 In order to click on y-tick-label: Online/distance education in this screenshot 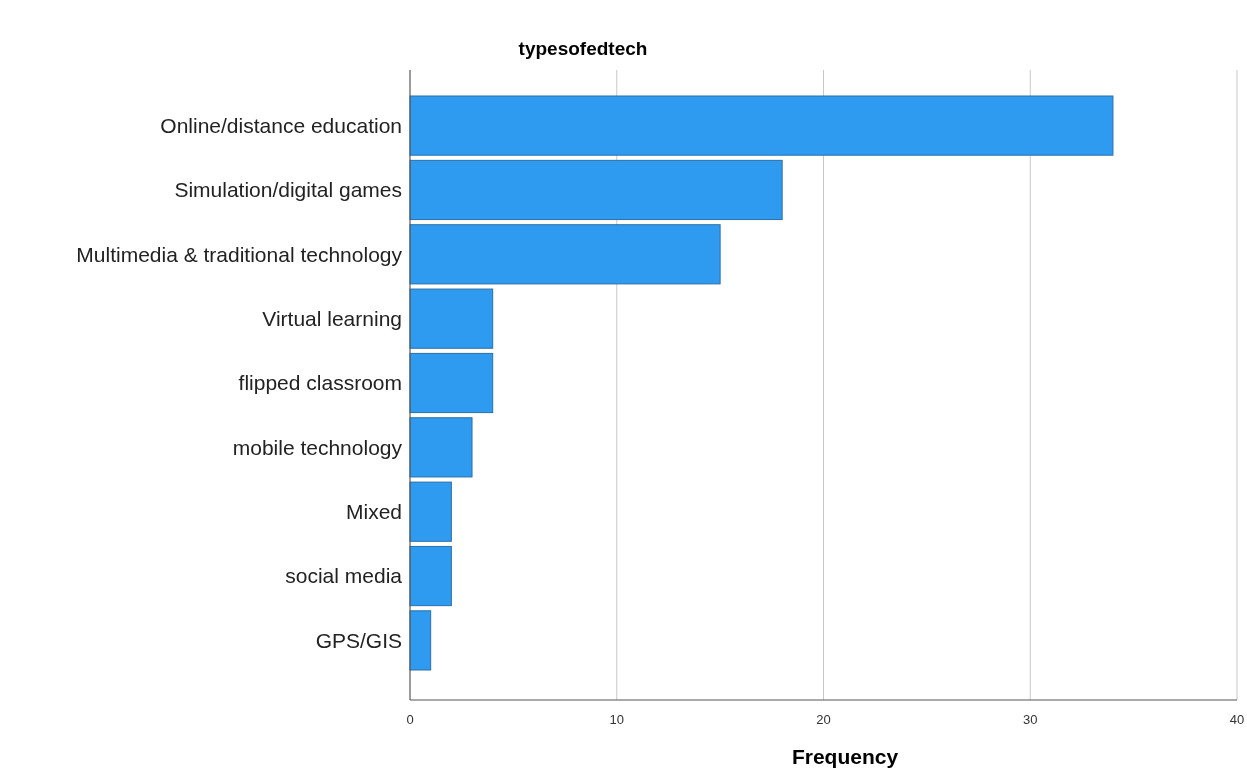, I will do `click(281, 125)`.